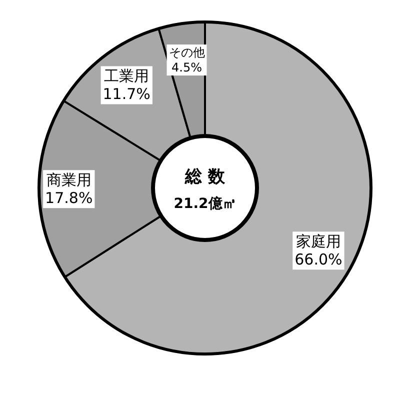 The height and width of the screenshot is (414, 411). I want to click on slice-label: 工業用, so click(127, 76).